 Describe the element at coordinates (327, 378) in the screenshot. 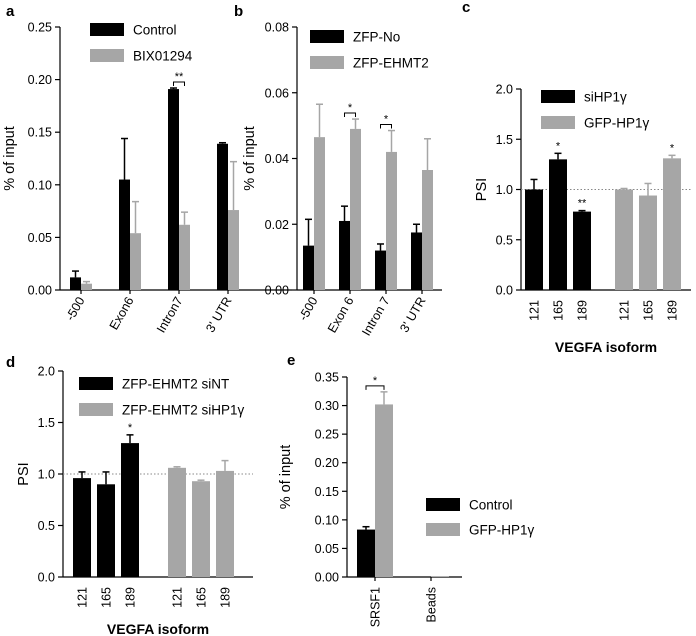

I see `y-tick-label: 0.35` at that location.